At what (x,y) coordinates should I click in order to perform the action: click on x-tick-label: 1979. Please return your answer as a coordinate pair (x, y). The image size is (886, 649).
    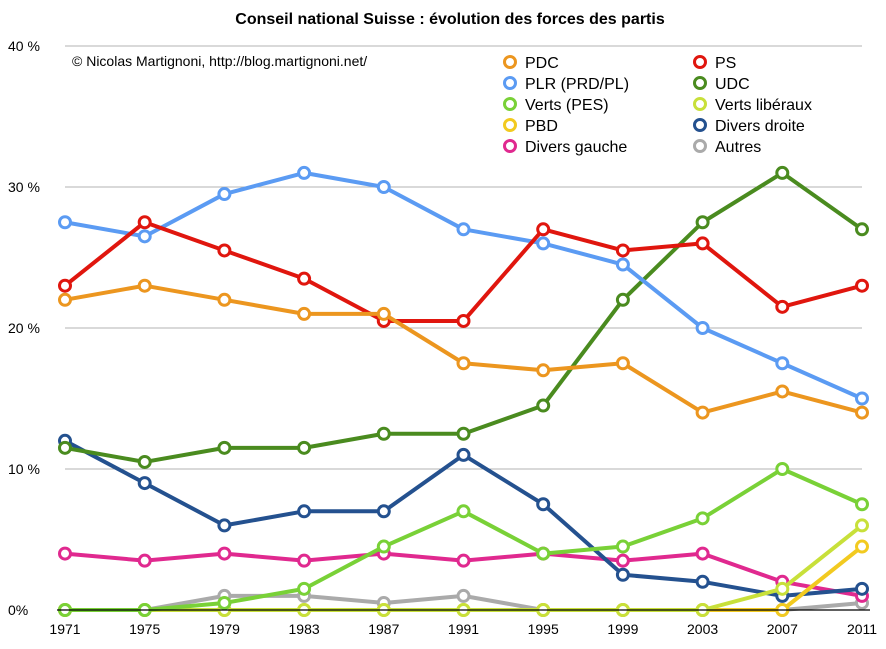
    Looking at the image, I should click on (224, 629).